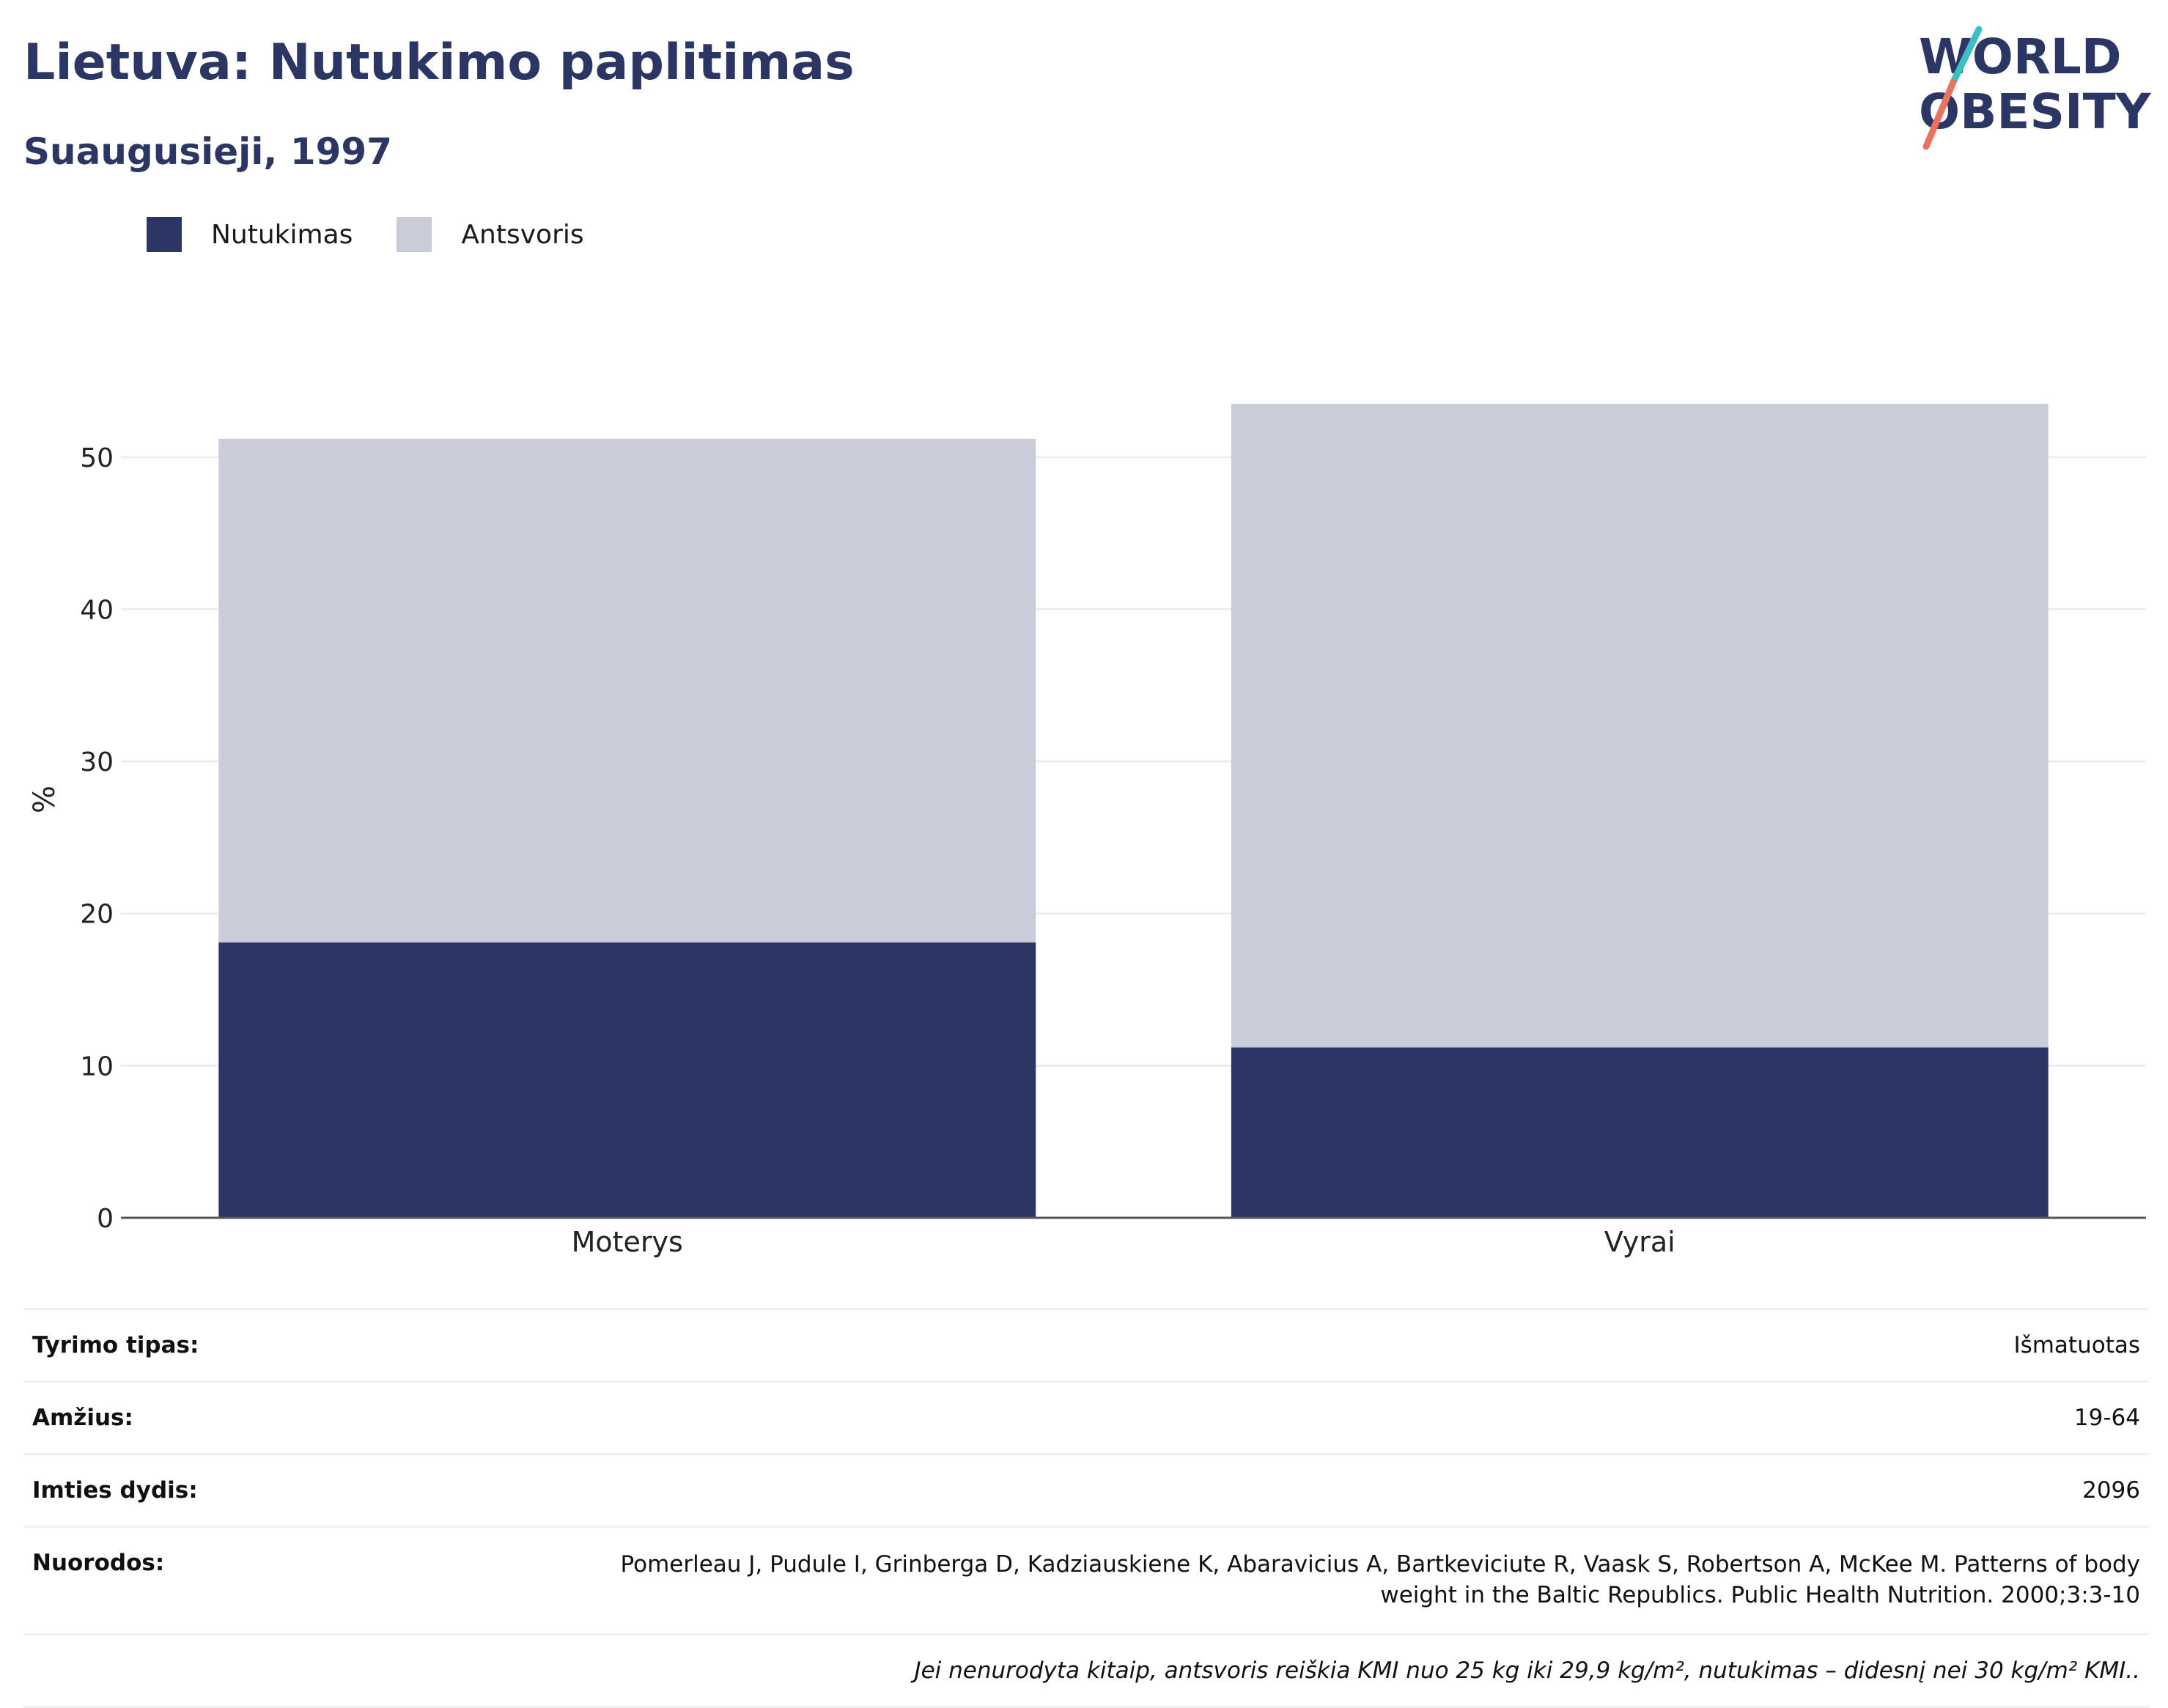  What do you see at coordinates (1640, 726) in the screenshot?
I see `bar-overweight-vyrai` at bounding box center [1640, 726].